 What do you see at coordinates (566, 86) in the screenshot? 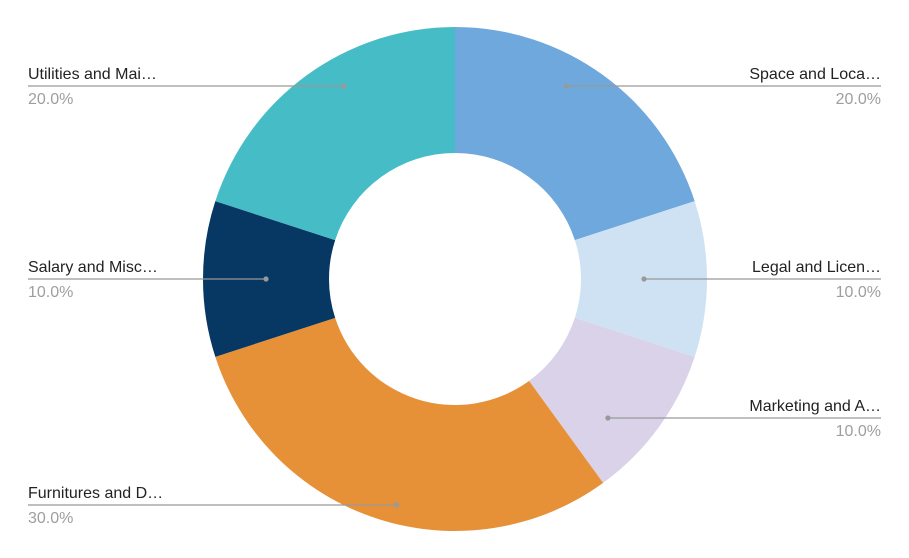
I see `leader-dot-space-and-loca` at bounding box center [566, 86].